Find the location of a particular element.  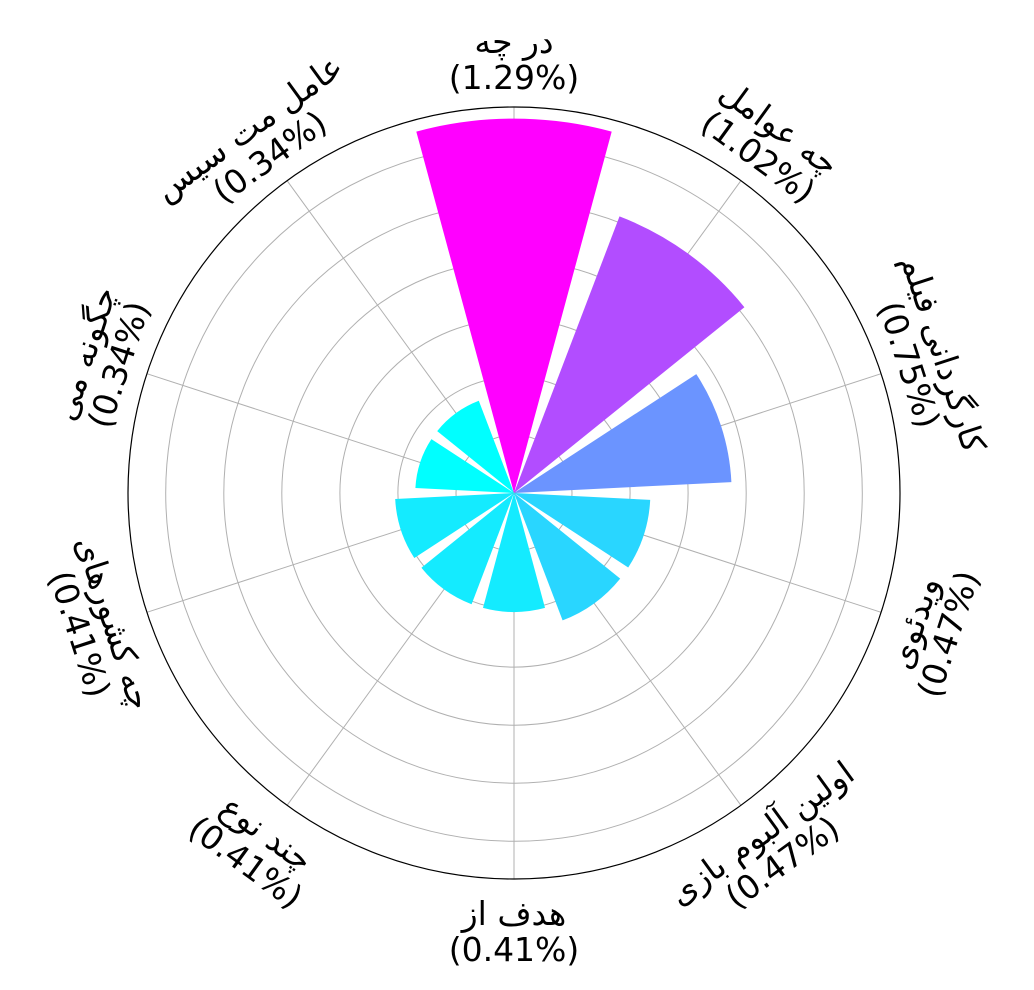

category-value-label: (0.41%) is located at coordinates (514, 949).